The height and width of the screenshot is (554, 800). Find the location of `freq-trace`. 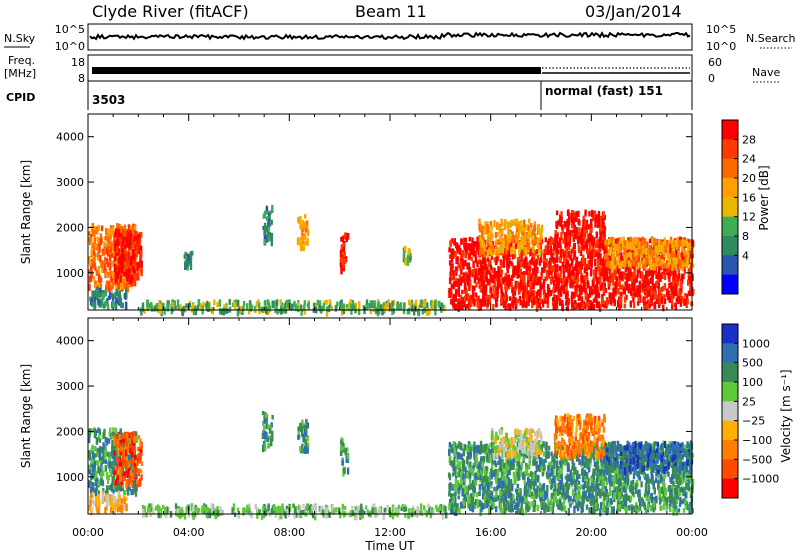

freq-trace is located at coordinates (316, 70).